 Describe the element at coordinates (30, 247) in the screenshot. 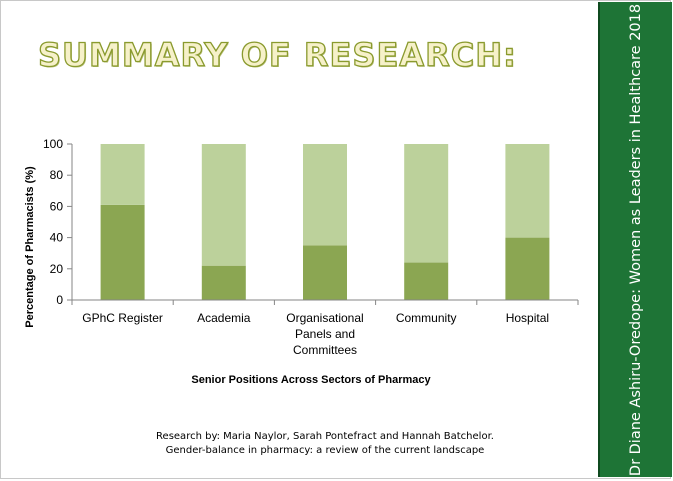

I see `y-axis-title: Percentage of Pharmacists (%)` at that location.